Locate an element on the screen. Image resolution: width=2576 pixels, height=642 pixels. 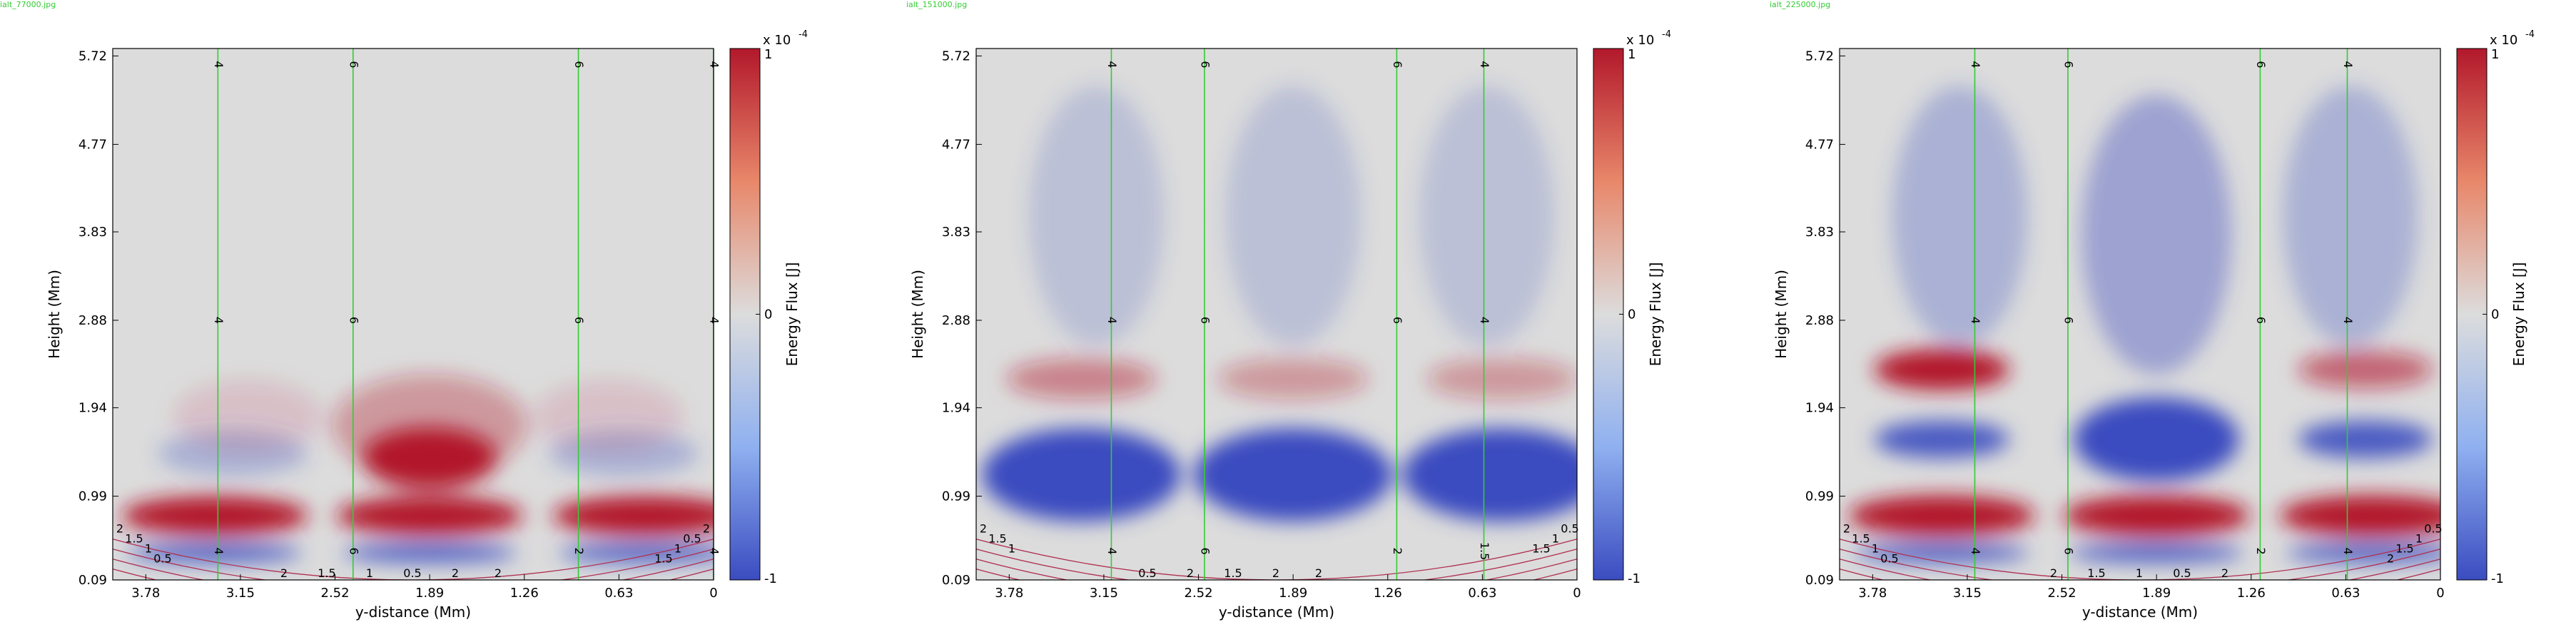
y-tick-label: 0.09 is located at coordinates (956, 580).